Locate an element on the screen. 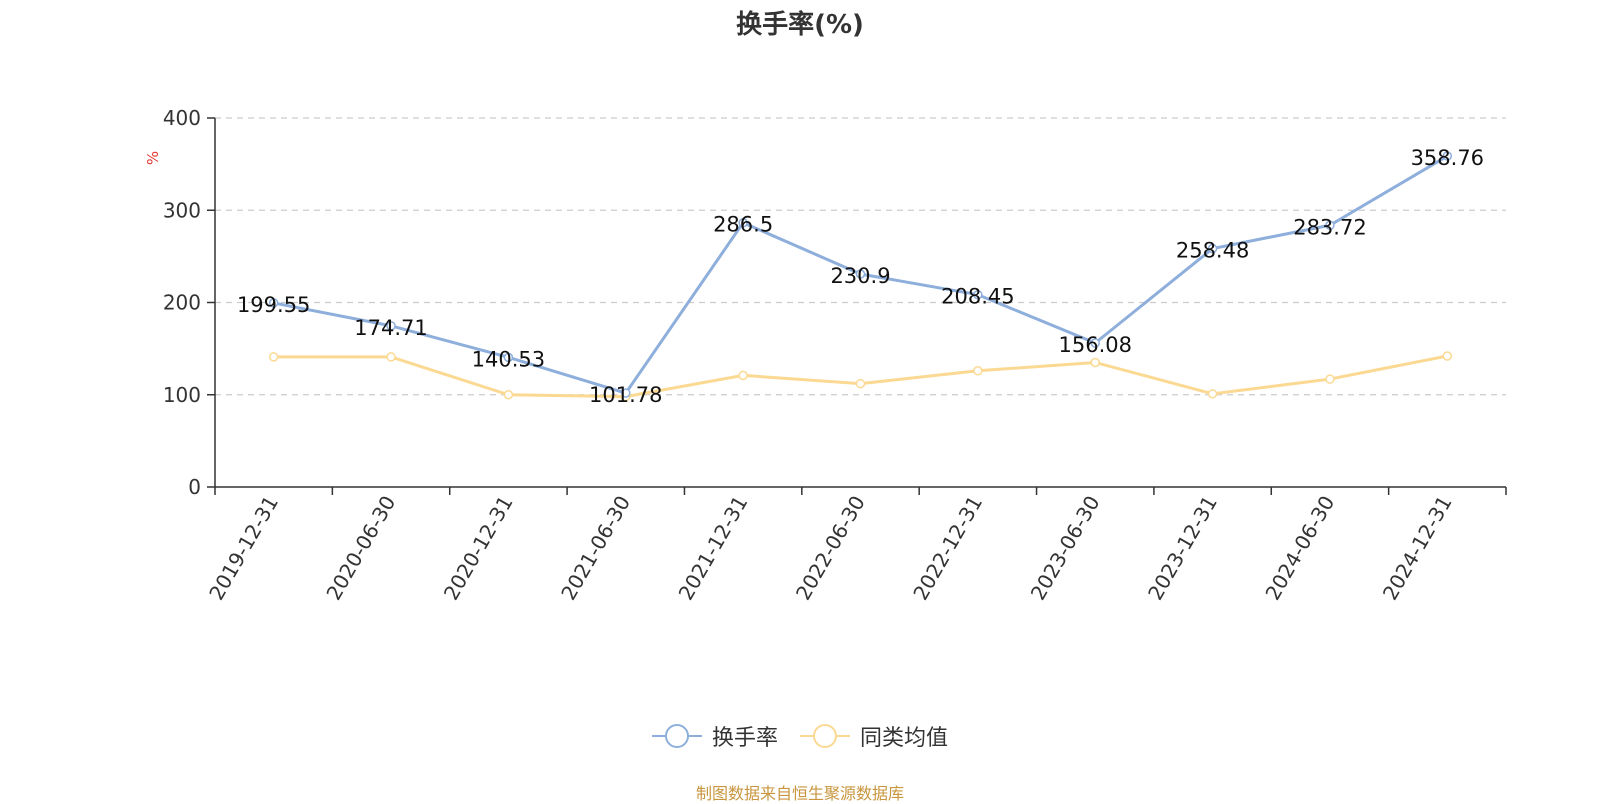  x-tick-label: 2023-06-30 is located at coordinates (1065, 548).